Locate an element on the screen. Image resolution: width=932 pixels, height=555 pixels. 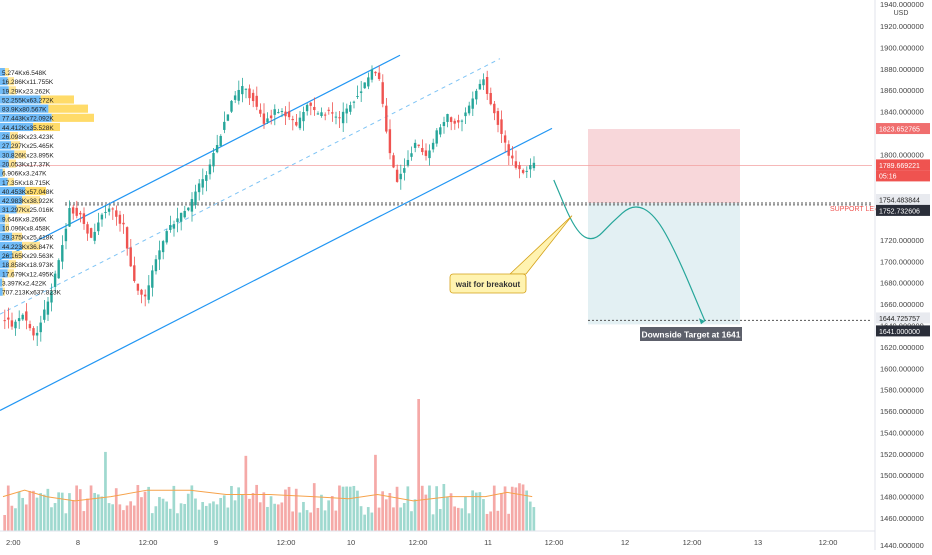
support-price-a-tag is located at coordinates (903, 200).